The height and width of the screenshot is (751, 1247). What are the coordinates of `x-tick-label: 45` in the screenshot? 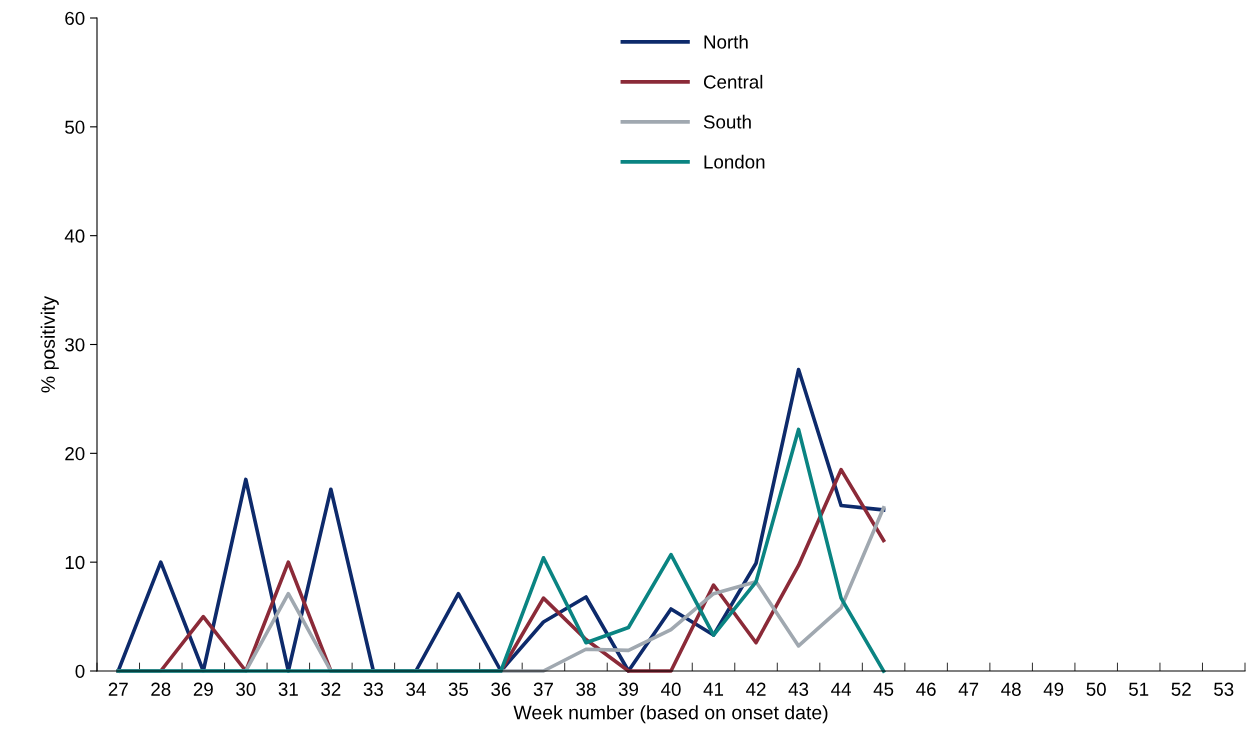 It's located at (883, 689).